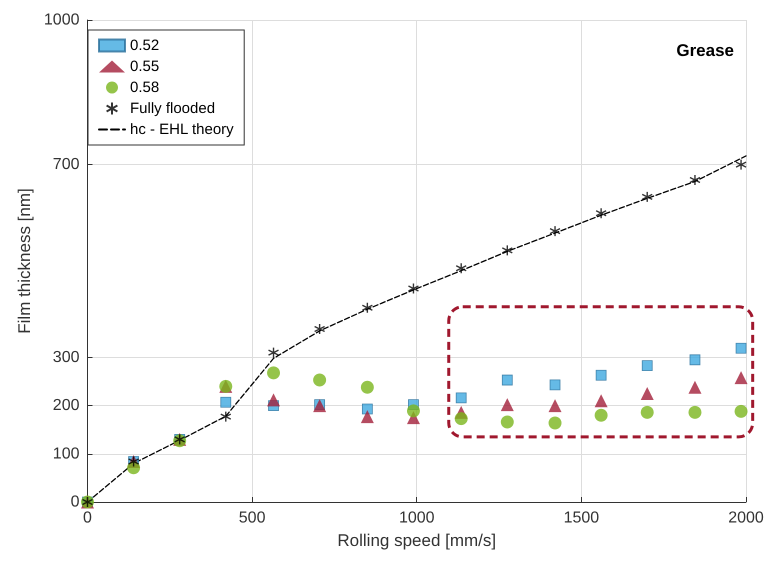 Image resolution: width=779 pixels, height=562 pixels. Describe the element at coordinates (705, 50) in the screenshot. I see `annotation: Grease` at that location.